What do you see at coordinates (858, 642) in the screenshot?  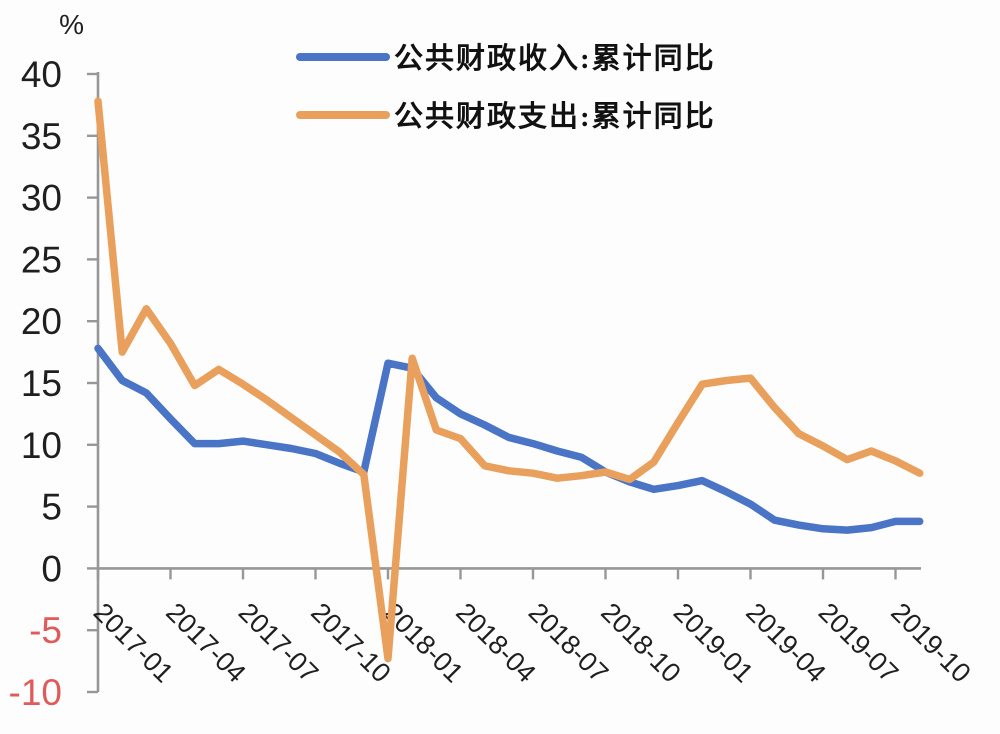 I see `x-tick-label: 2019-07` at bounding box center [858, 642].